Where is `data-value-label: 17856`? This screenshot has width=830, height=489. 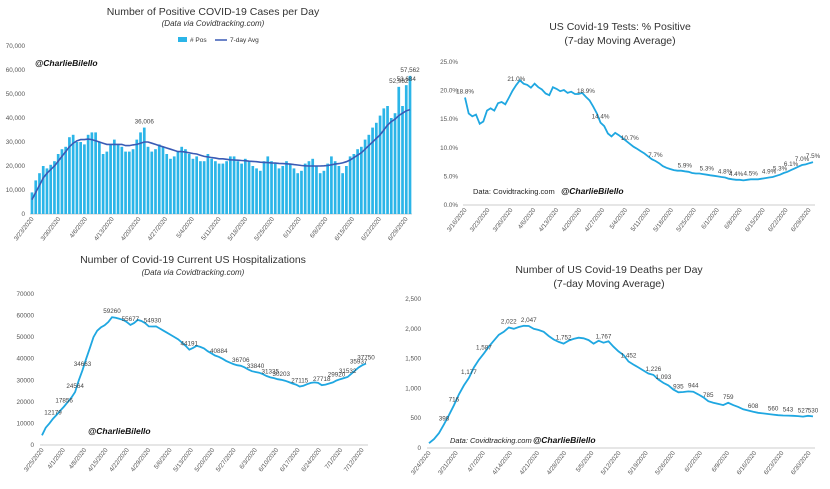
data-value-label: 17856 is located at coordinates (64, 400).